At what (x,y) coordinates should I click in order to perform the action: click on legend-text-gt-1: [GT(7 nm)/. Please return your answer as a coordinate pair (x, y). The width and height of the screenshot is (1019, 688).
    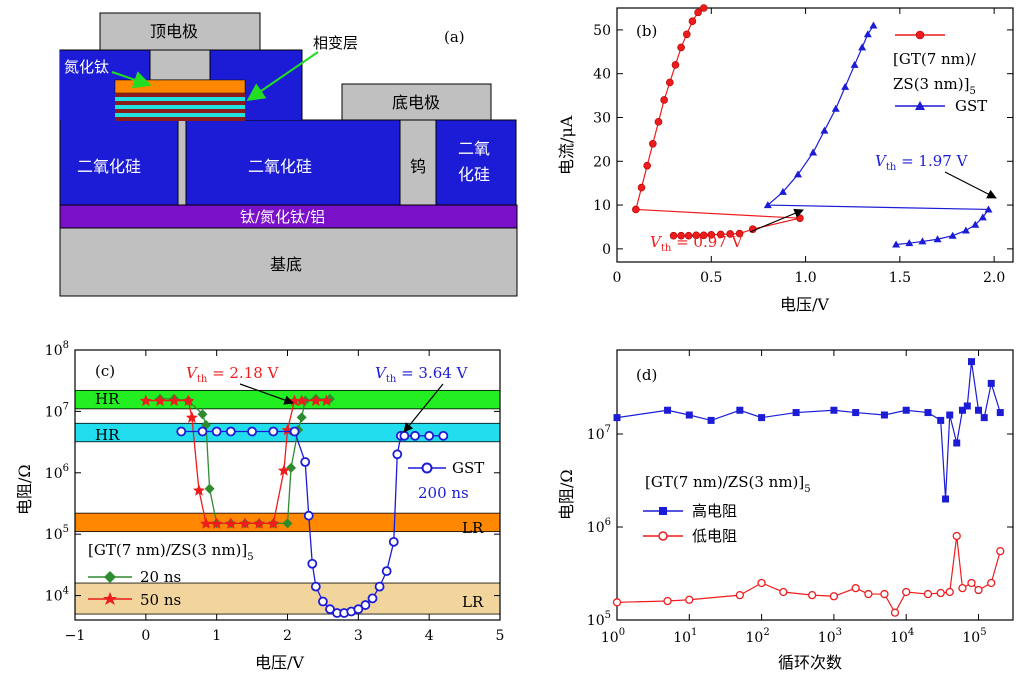
    Looking at the image, I should click on (935, 59).